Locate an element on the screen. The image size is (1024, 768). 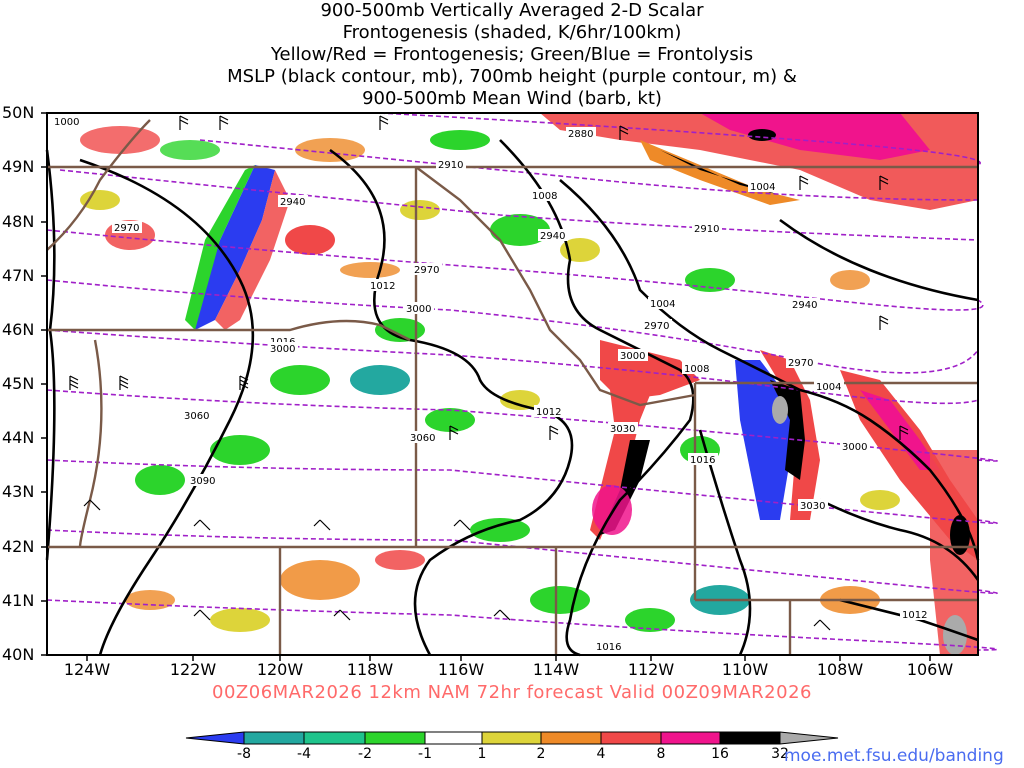
lon-label-122w: 122W is located at coordinates (193, 669).